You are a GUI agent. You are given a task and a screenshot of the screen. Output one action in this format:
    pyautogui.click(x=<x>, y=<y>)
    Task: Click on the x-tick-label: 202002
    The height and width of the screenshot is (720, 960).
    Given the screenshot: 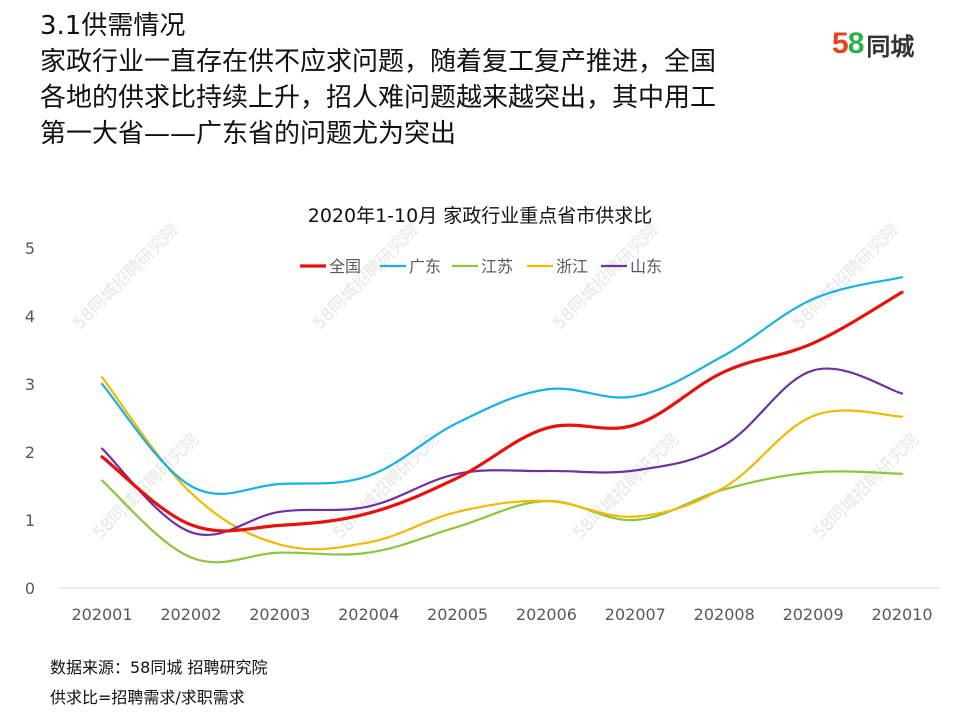 What is the action you would take?
    pyautogui.click(x=190, y=614)
    